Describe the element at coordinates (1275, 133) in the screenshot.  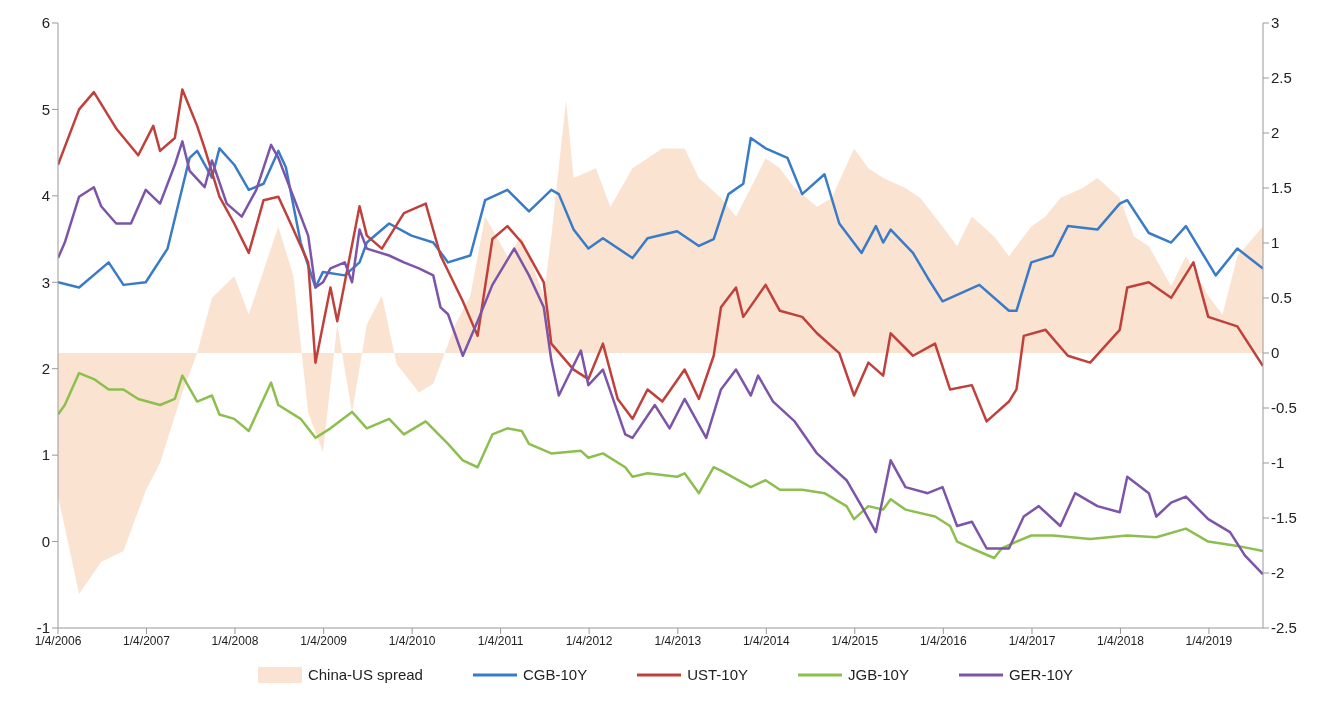
I see `y2-tick-label: 2` at that location.